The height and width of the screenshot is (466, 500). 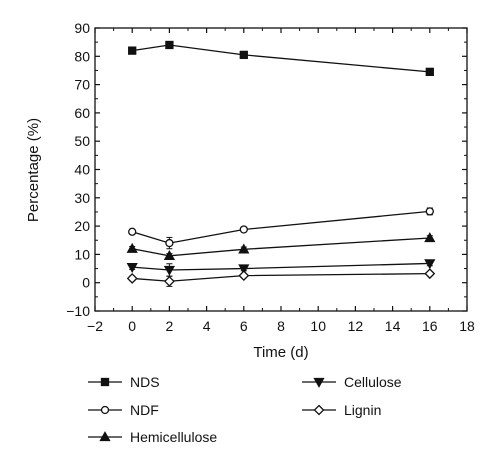 What do you see at coordinates (78, 311) in the screenshot?
I see `y-tick-label: −10` at bounding box center [78, 311].